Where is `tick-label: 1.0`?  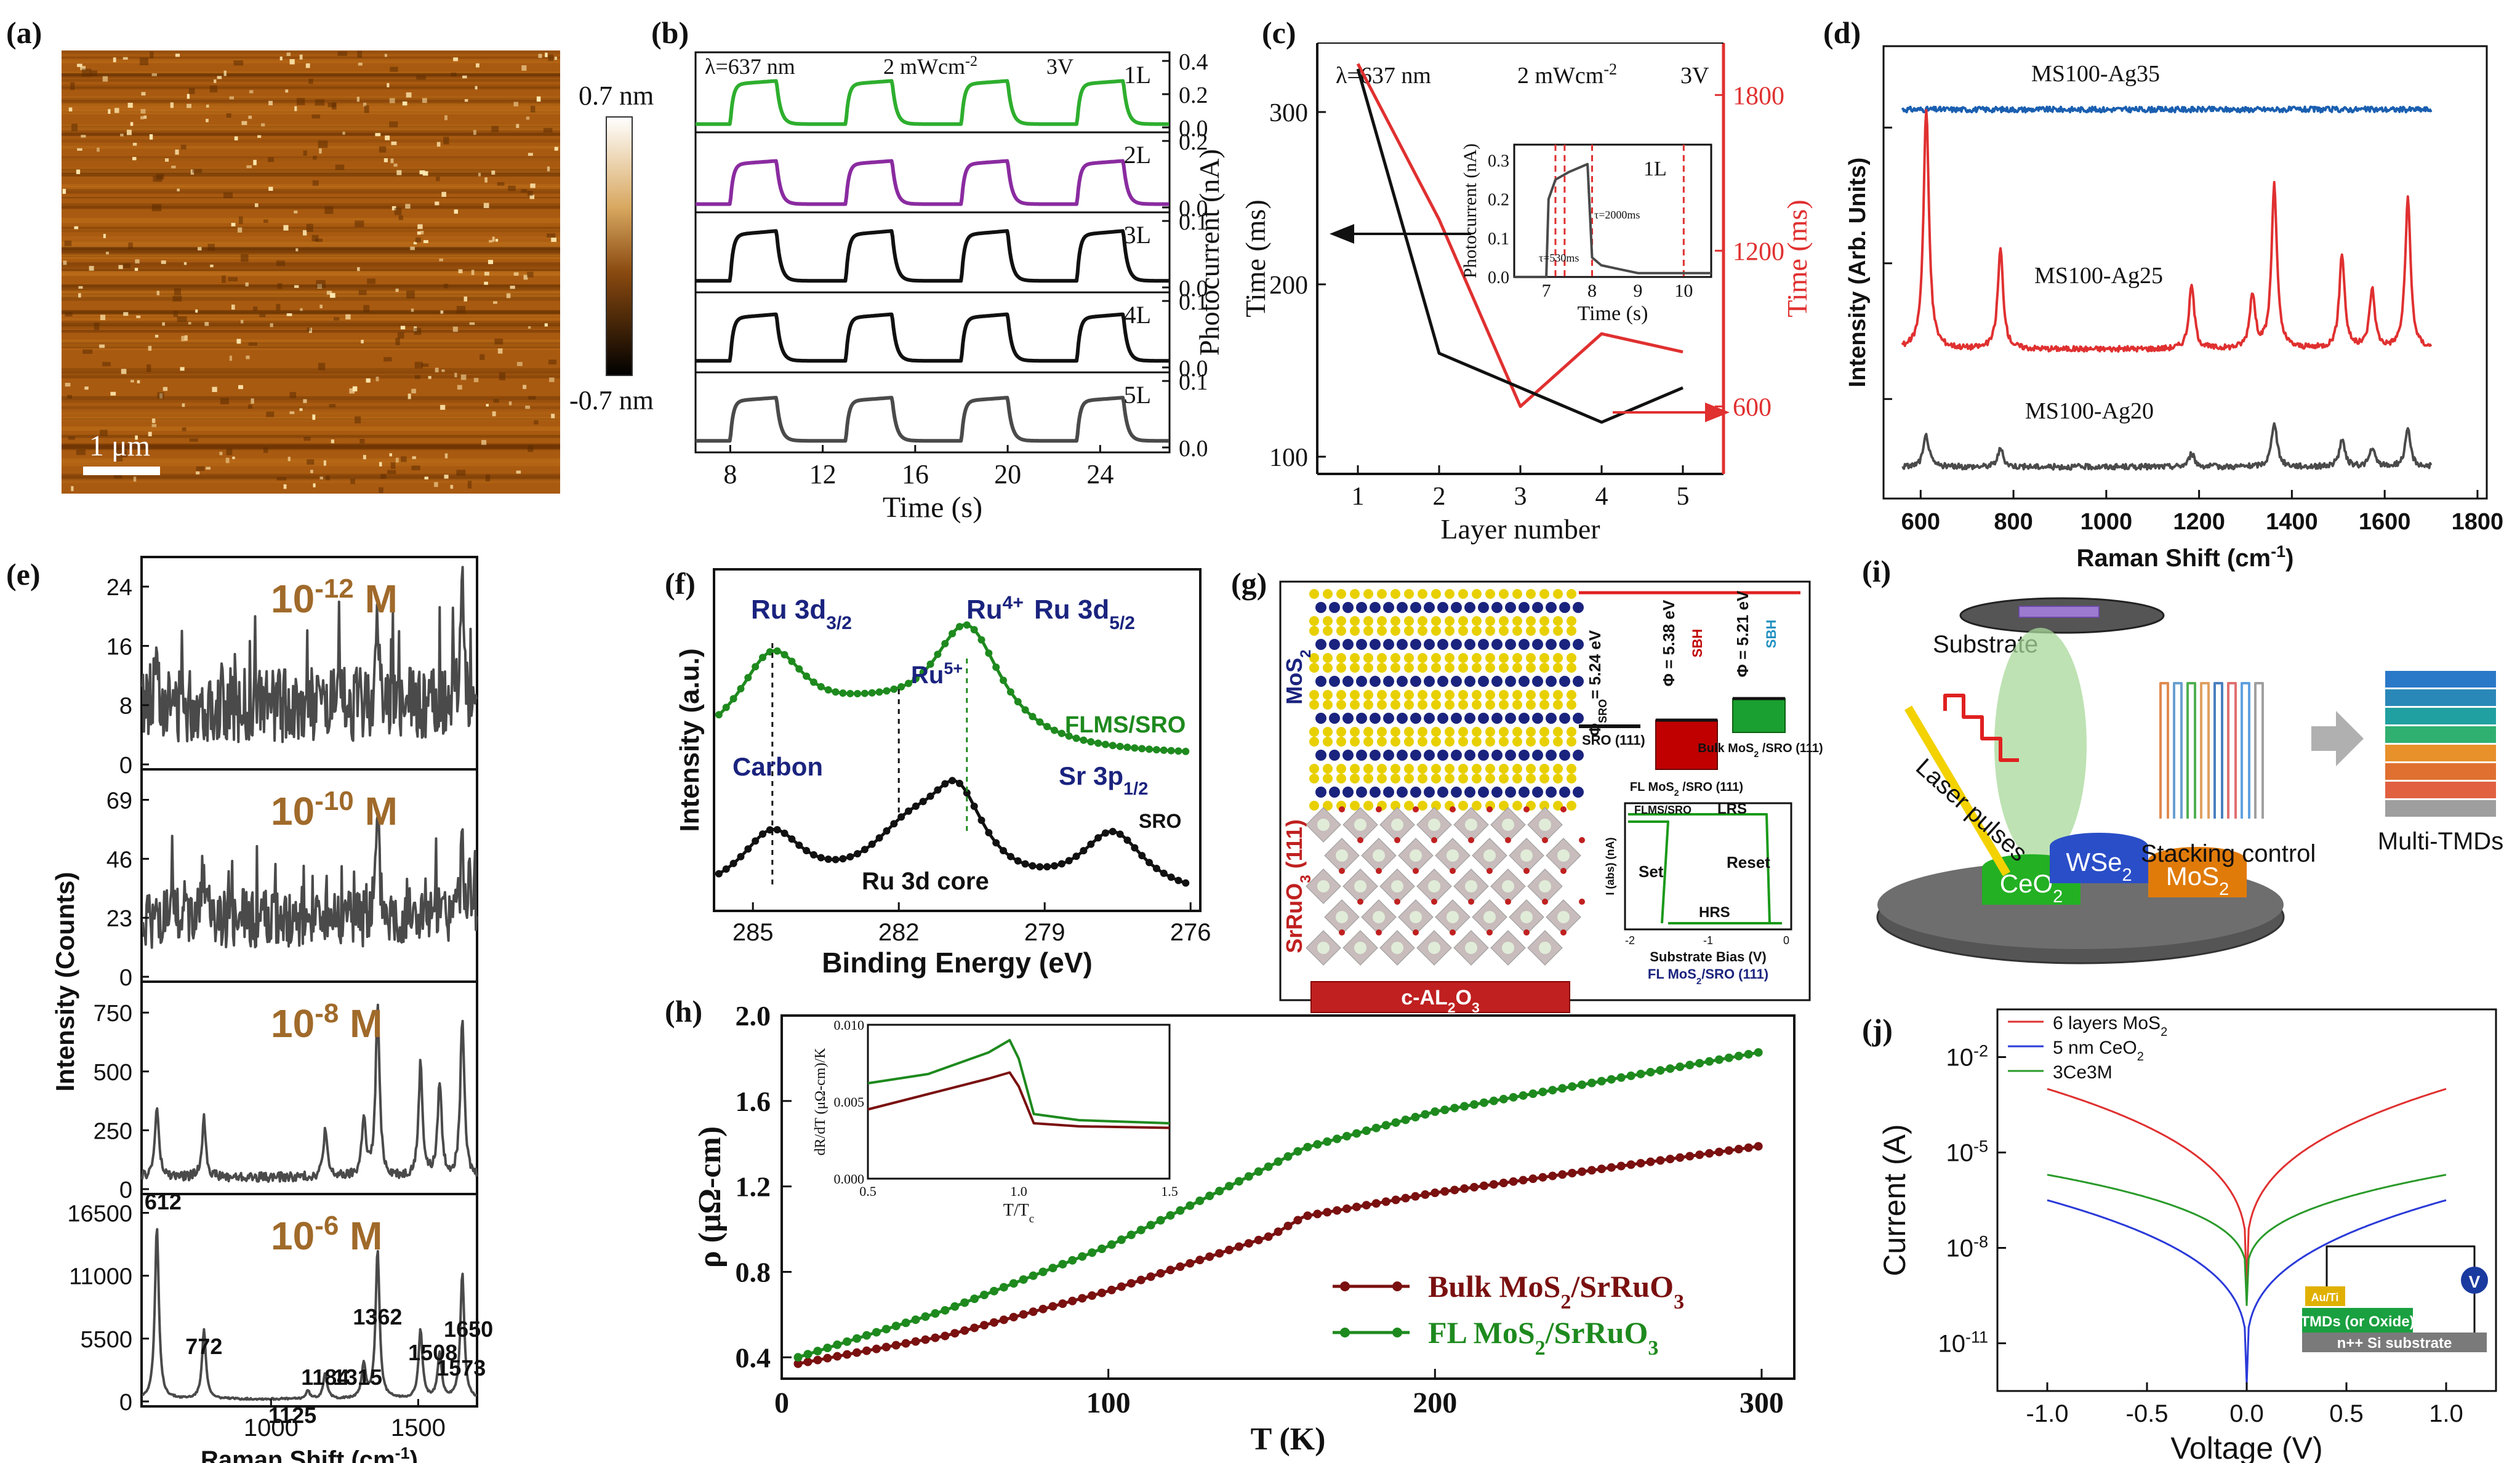
tick-label: 1.0 is located at coordinates (2446, 1413).